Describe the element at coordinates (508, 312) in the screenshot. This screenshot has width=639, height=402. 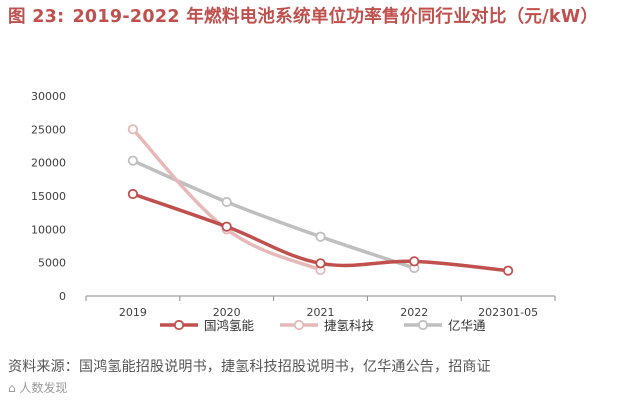
I see `x-tick-label: 202301-05` at that location.